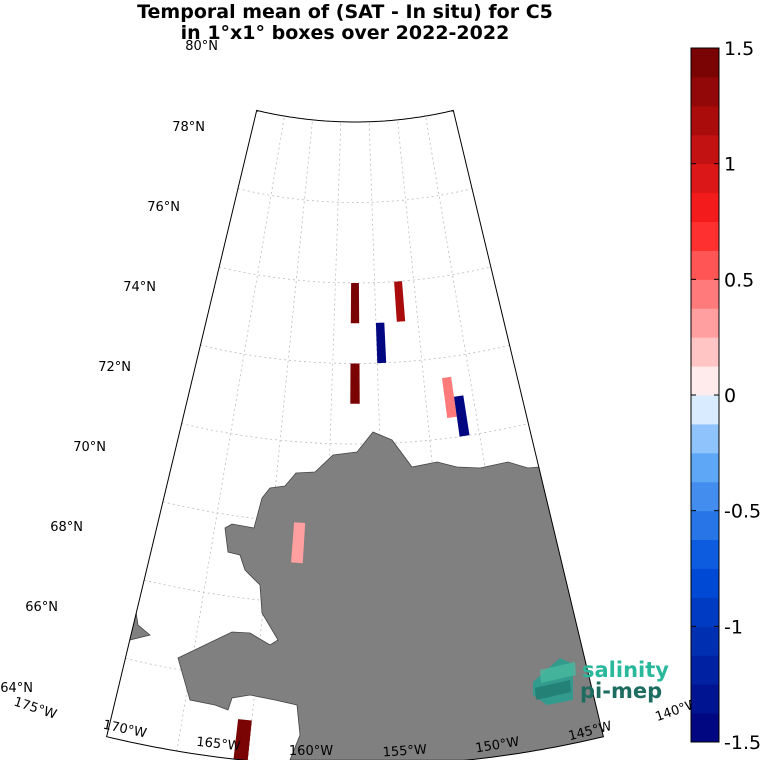  What do you see at coordinates (404, 751) in the screenshot?
I see `lon-label-155: 155°W` at bounding box center [404, 751].